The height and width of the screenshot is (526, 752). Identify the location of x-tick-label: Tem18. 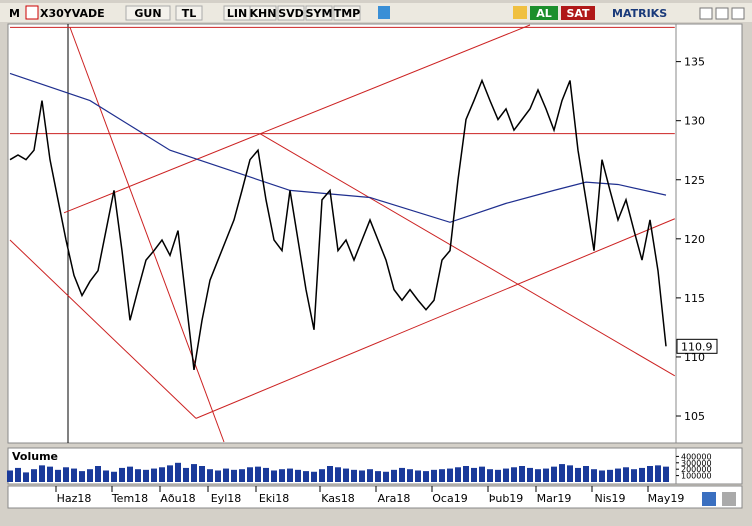
(129, 498).